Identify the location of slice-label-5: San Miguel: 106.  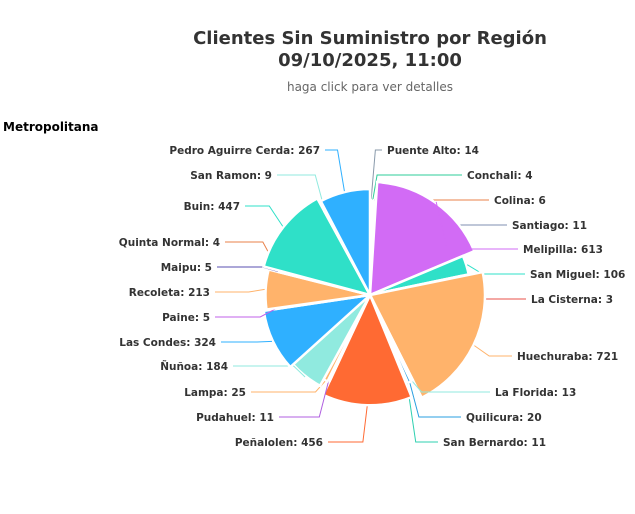
(577, 275).